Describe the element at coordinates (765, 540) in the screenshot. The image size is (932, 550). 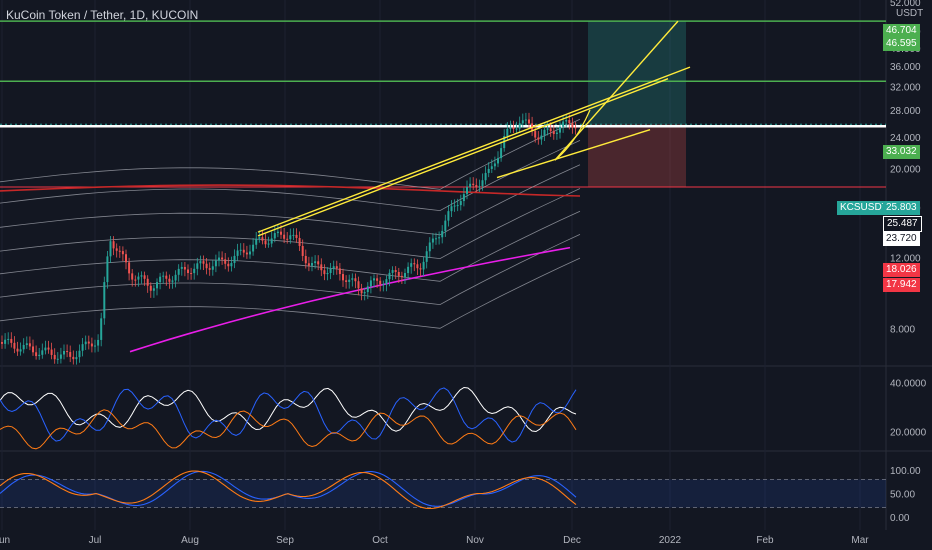
I see `time-tick-label: Feb` at that location.